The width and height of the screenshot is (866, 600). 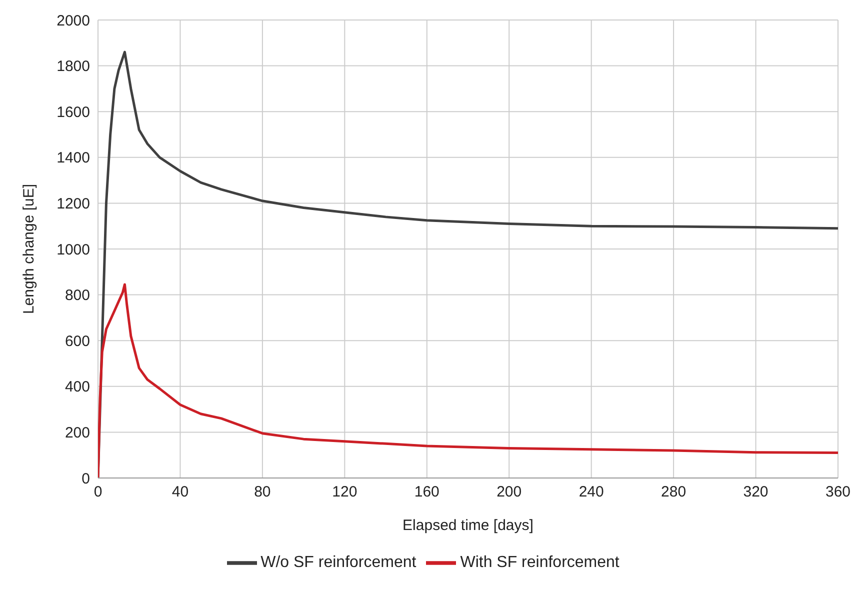 What do you see at coordinates (77, 295) in the screenshot?
I see `y-tick-label: 800` at bounding box center [77, 295].